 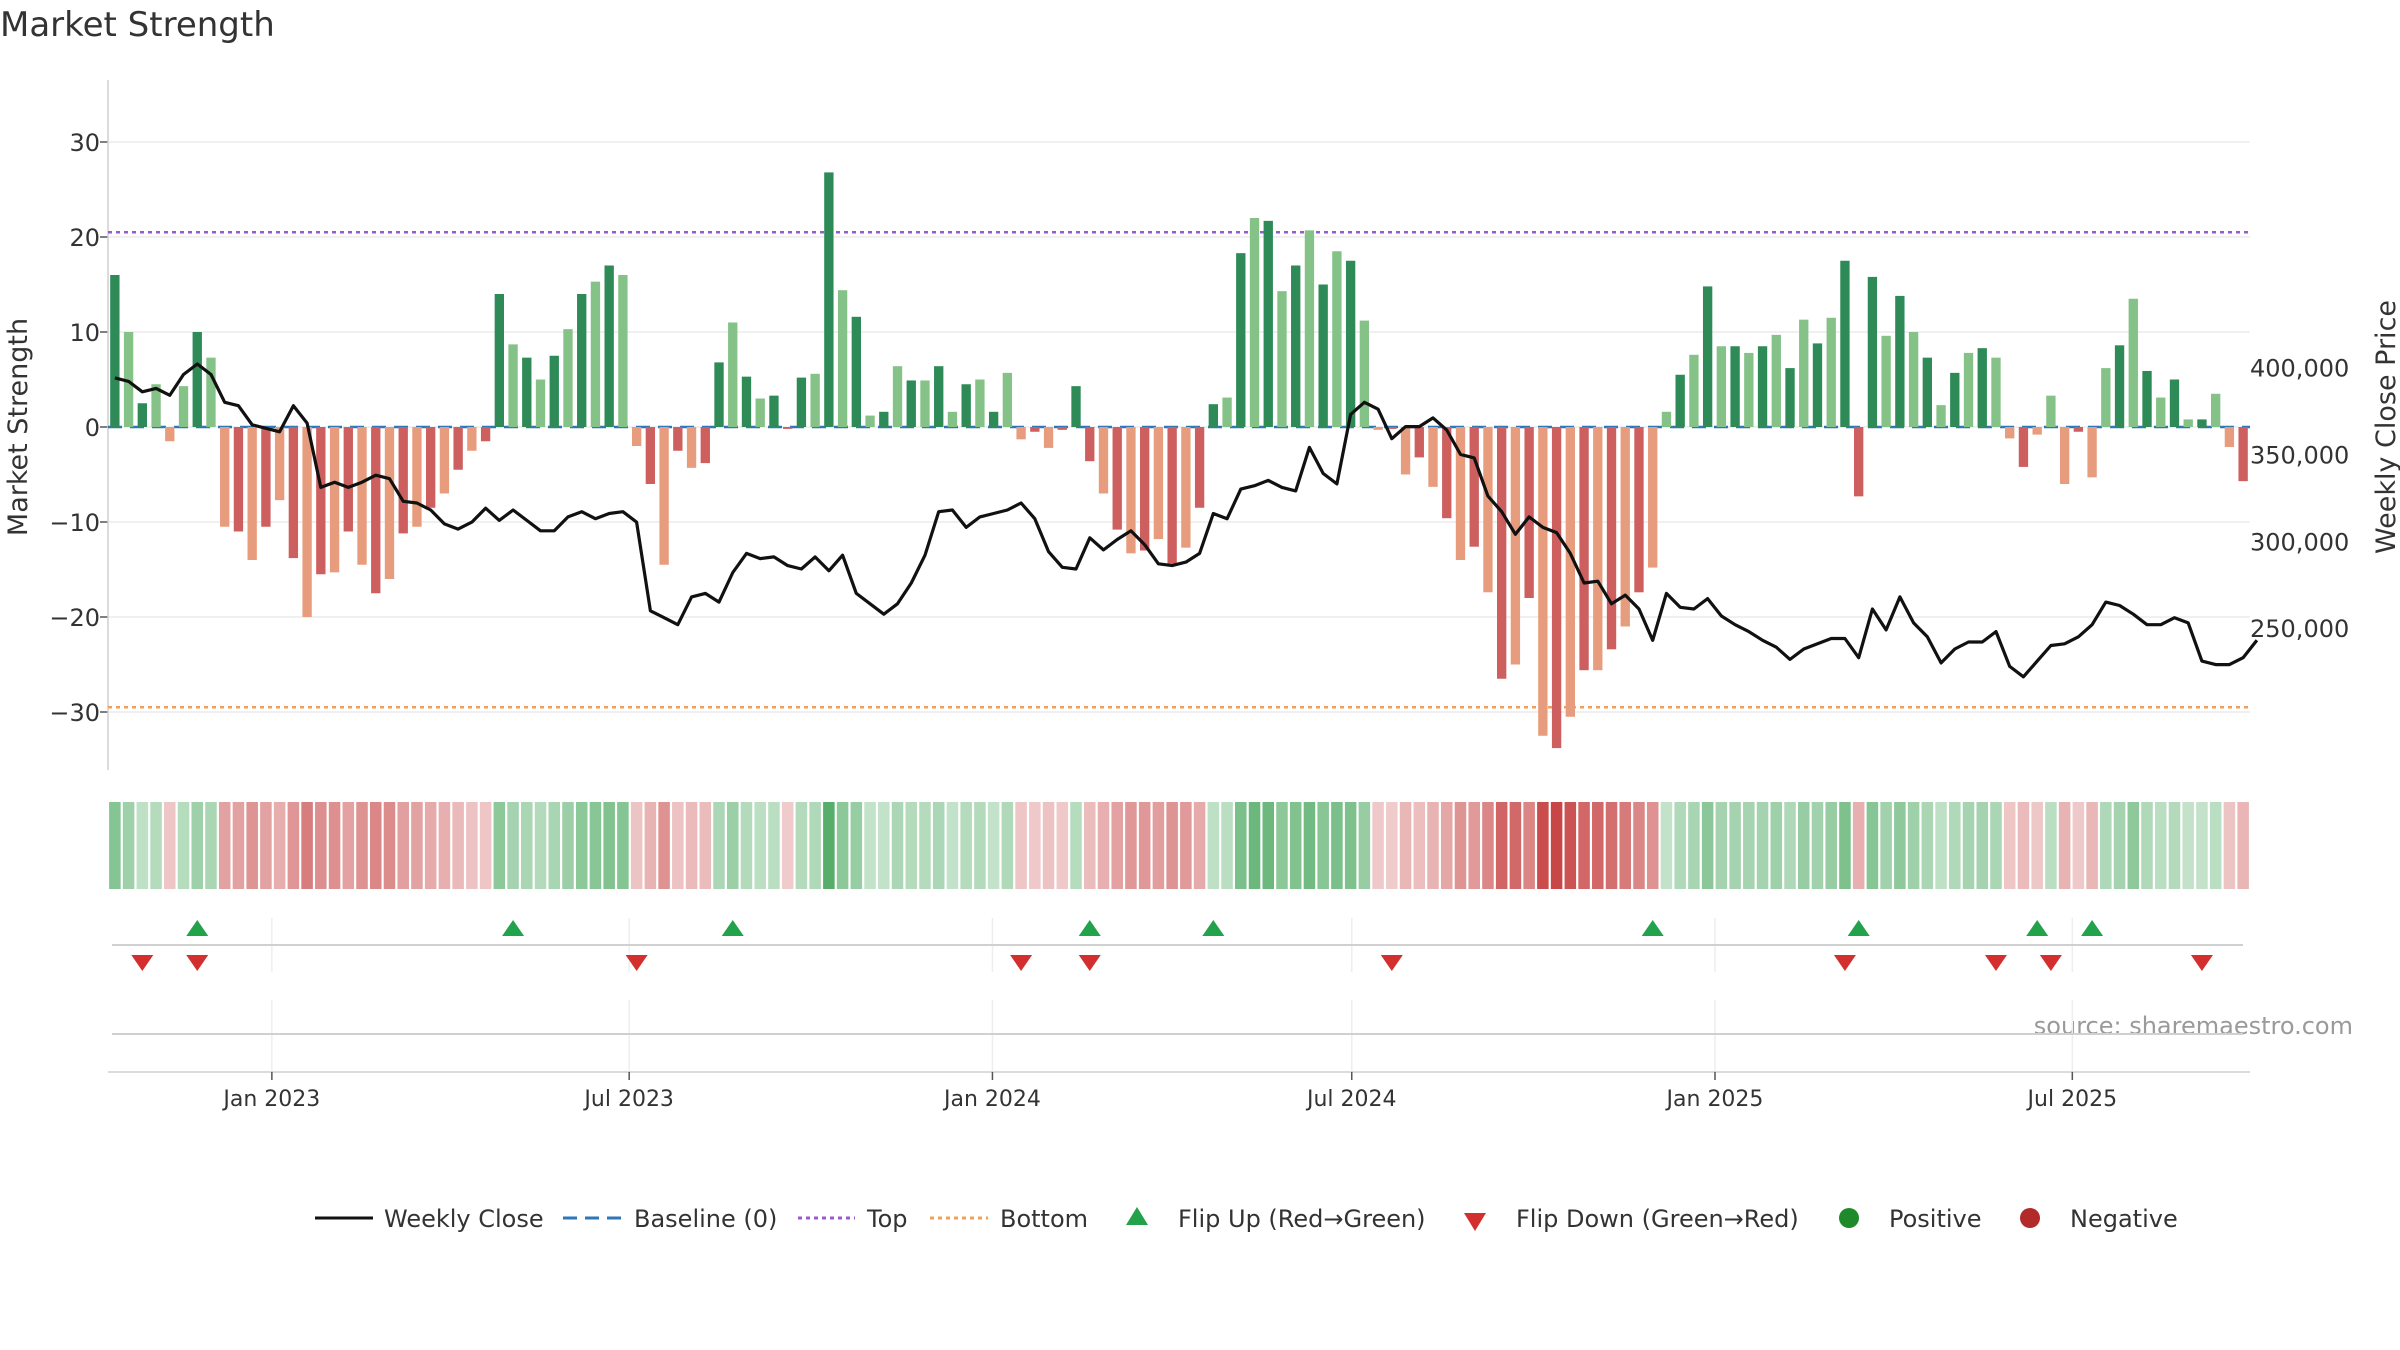 I want to click on y-right-tick-label: 300,000, so click(x=2299, y=542).